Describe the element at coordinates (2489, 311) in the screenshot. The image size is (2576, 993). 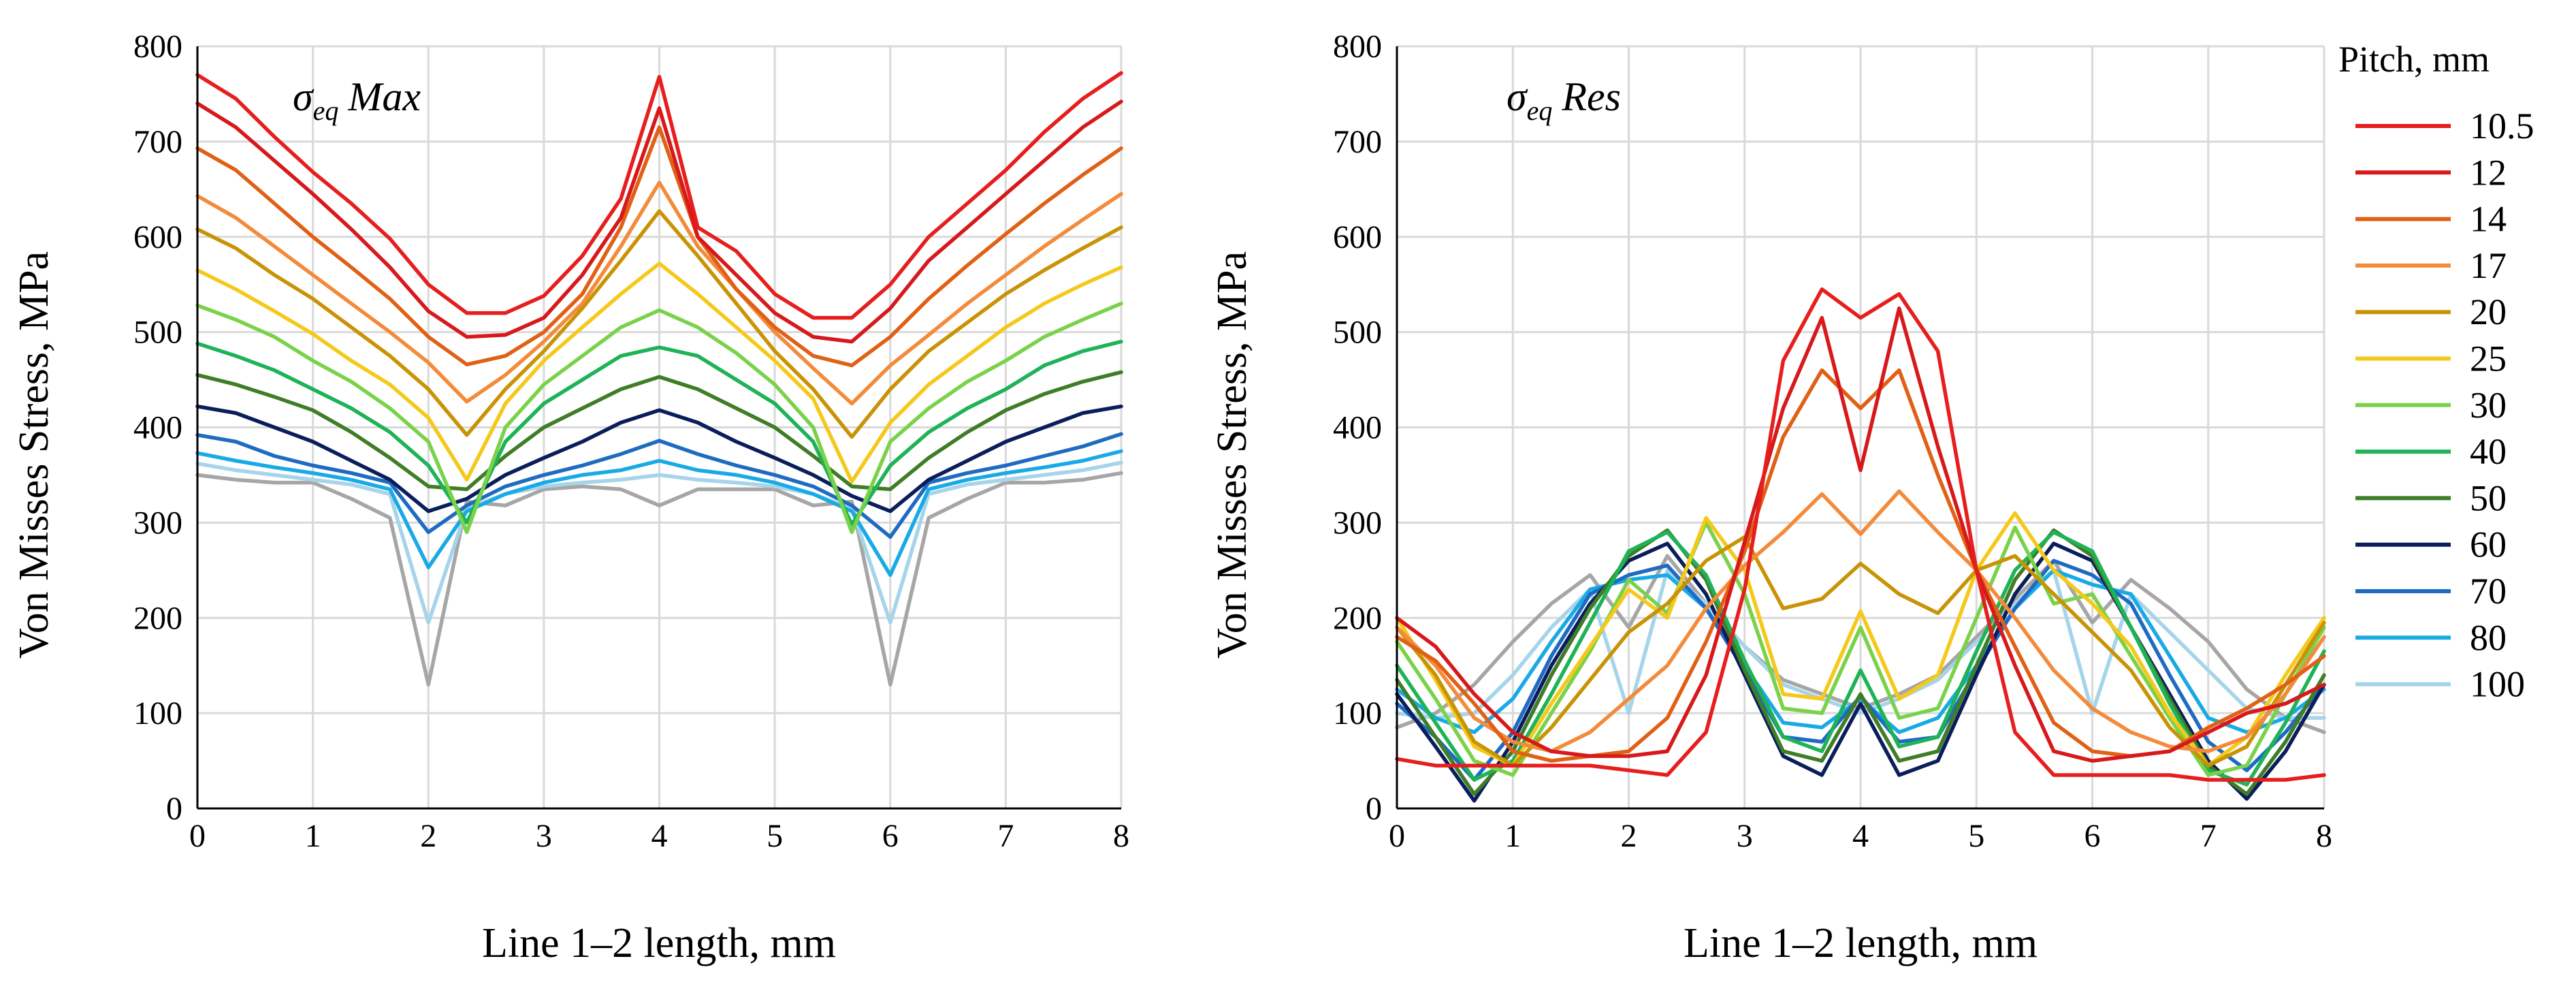
I see `legend-label-20: 20` at that location.